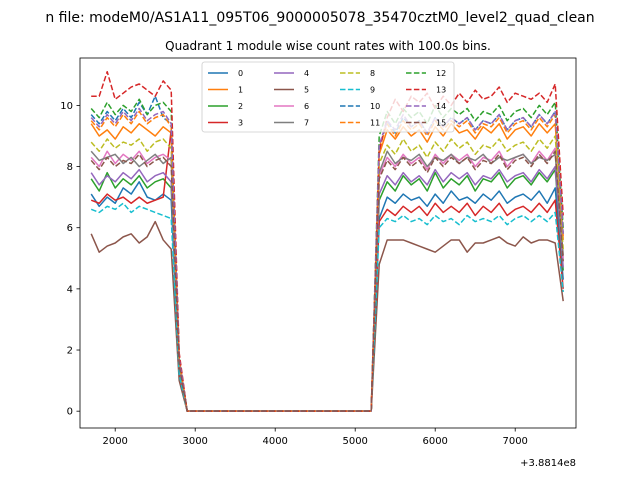  What do you see at coordinates (70, 412) in the screenshot?
I see `y-tick-label: 0` at bounding box center [70, 412].